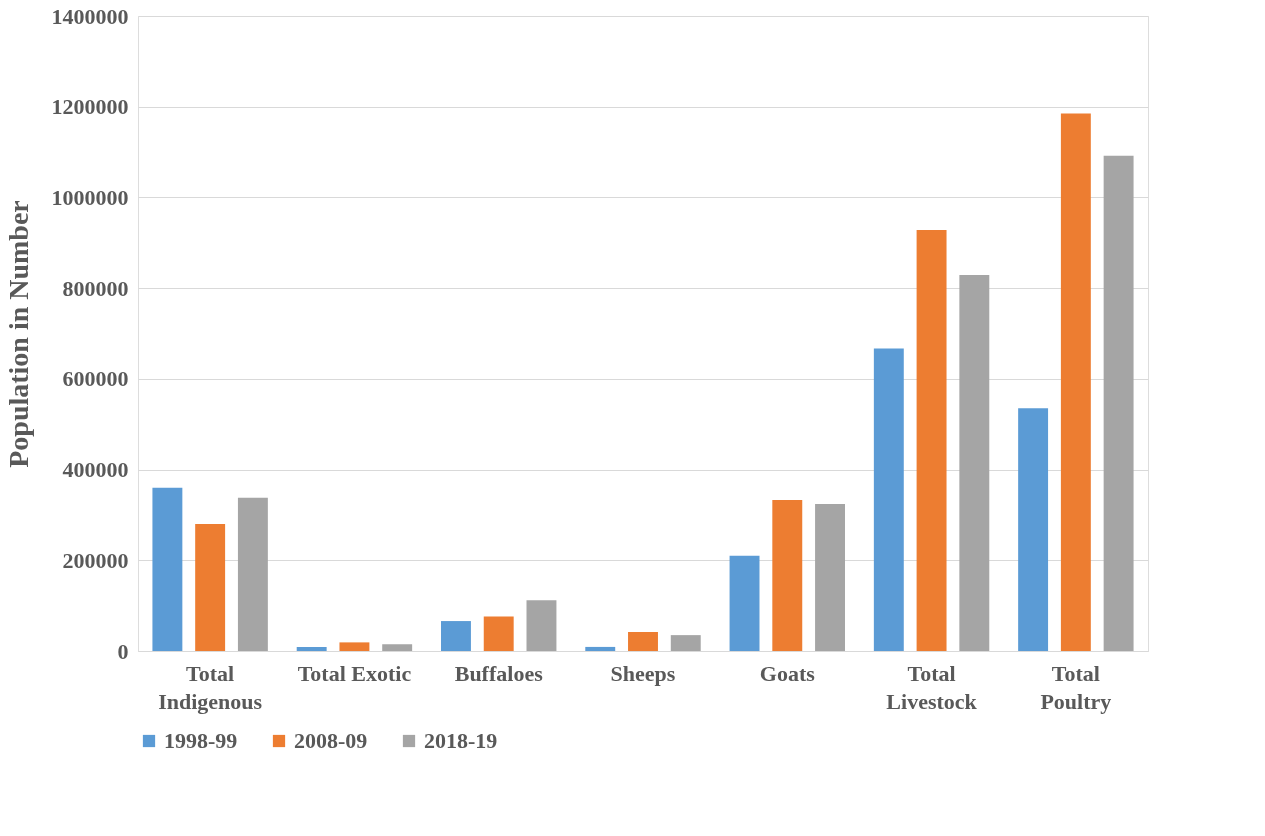 This screenshot has width=1265, height=836. What do you see at coordinates (95, 288) in the screenshot?
I see `y-tick-label: 800000` at bounding box center [95, 288].